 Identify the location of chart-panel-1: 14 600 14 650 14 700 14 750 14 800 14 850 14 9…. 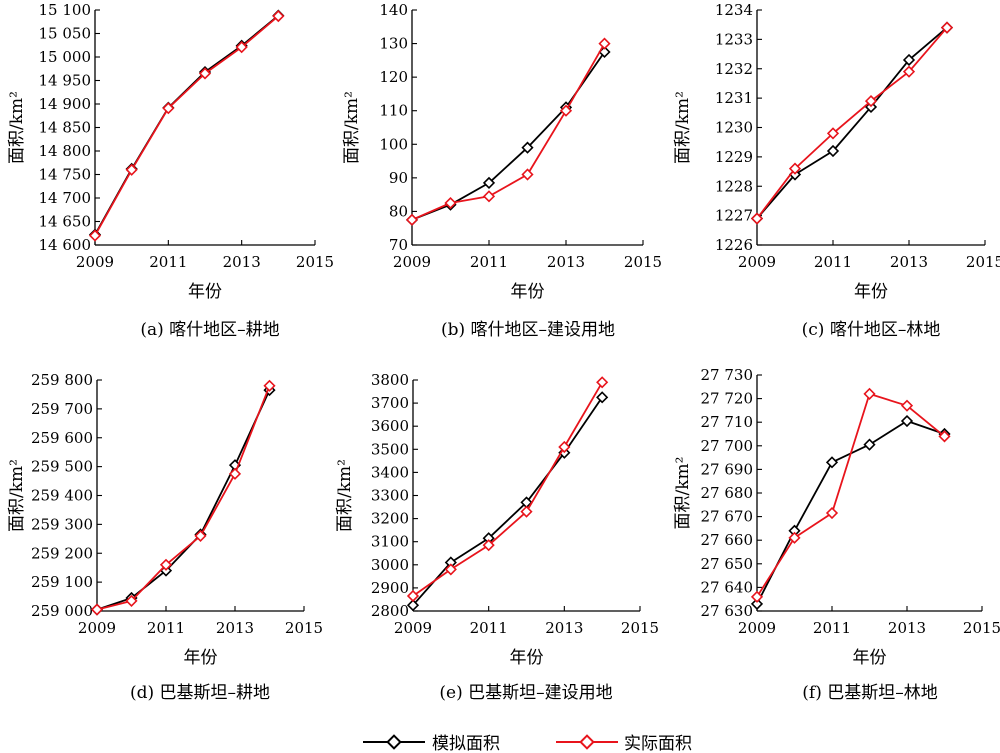
(170, 170).